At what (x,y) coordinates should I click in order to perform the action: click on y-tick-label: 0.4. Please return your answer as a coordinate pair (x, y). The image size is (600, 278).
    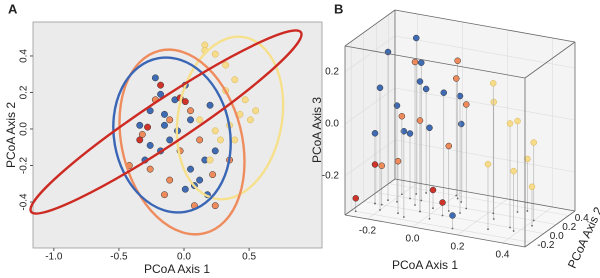
    Looking at the image, I should click on (582, 218).